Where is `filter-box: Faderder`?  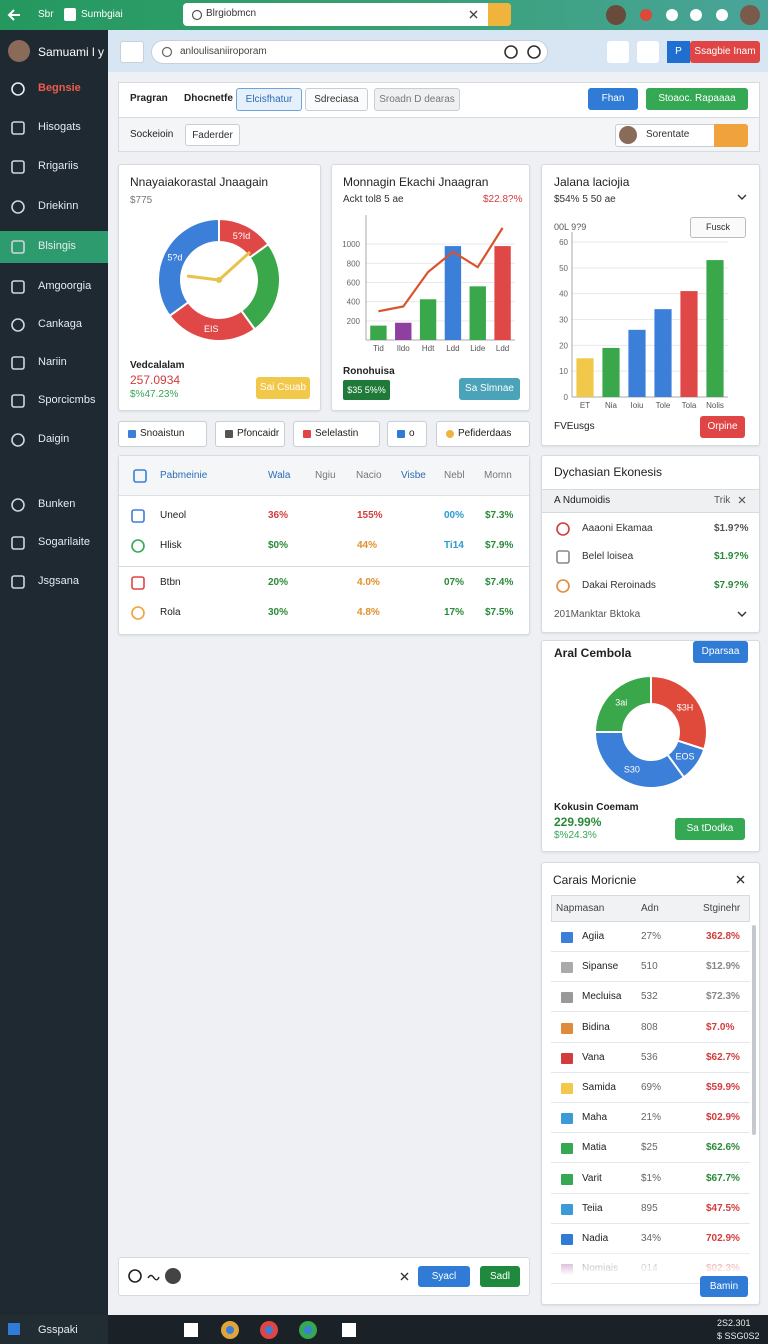 filter-box: Faderder is located at coordinates (212, 135).